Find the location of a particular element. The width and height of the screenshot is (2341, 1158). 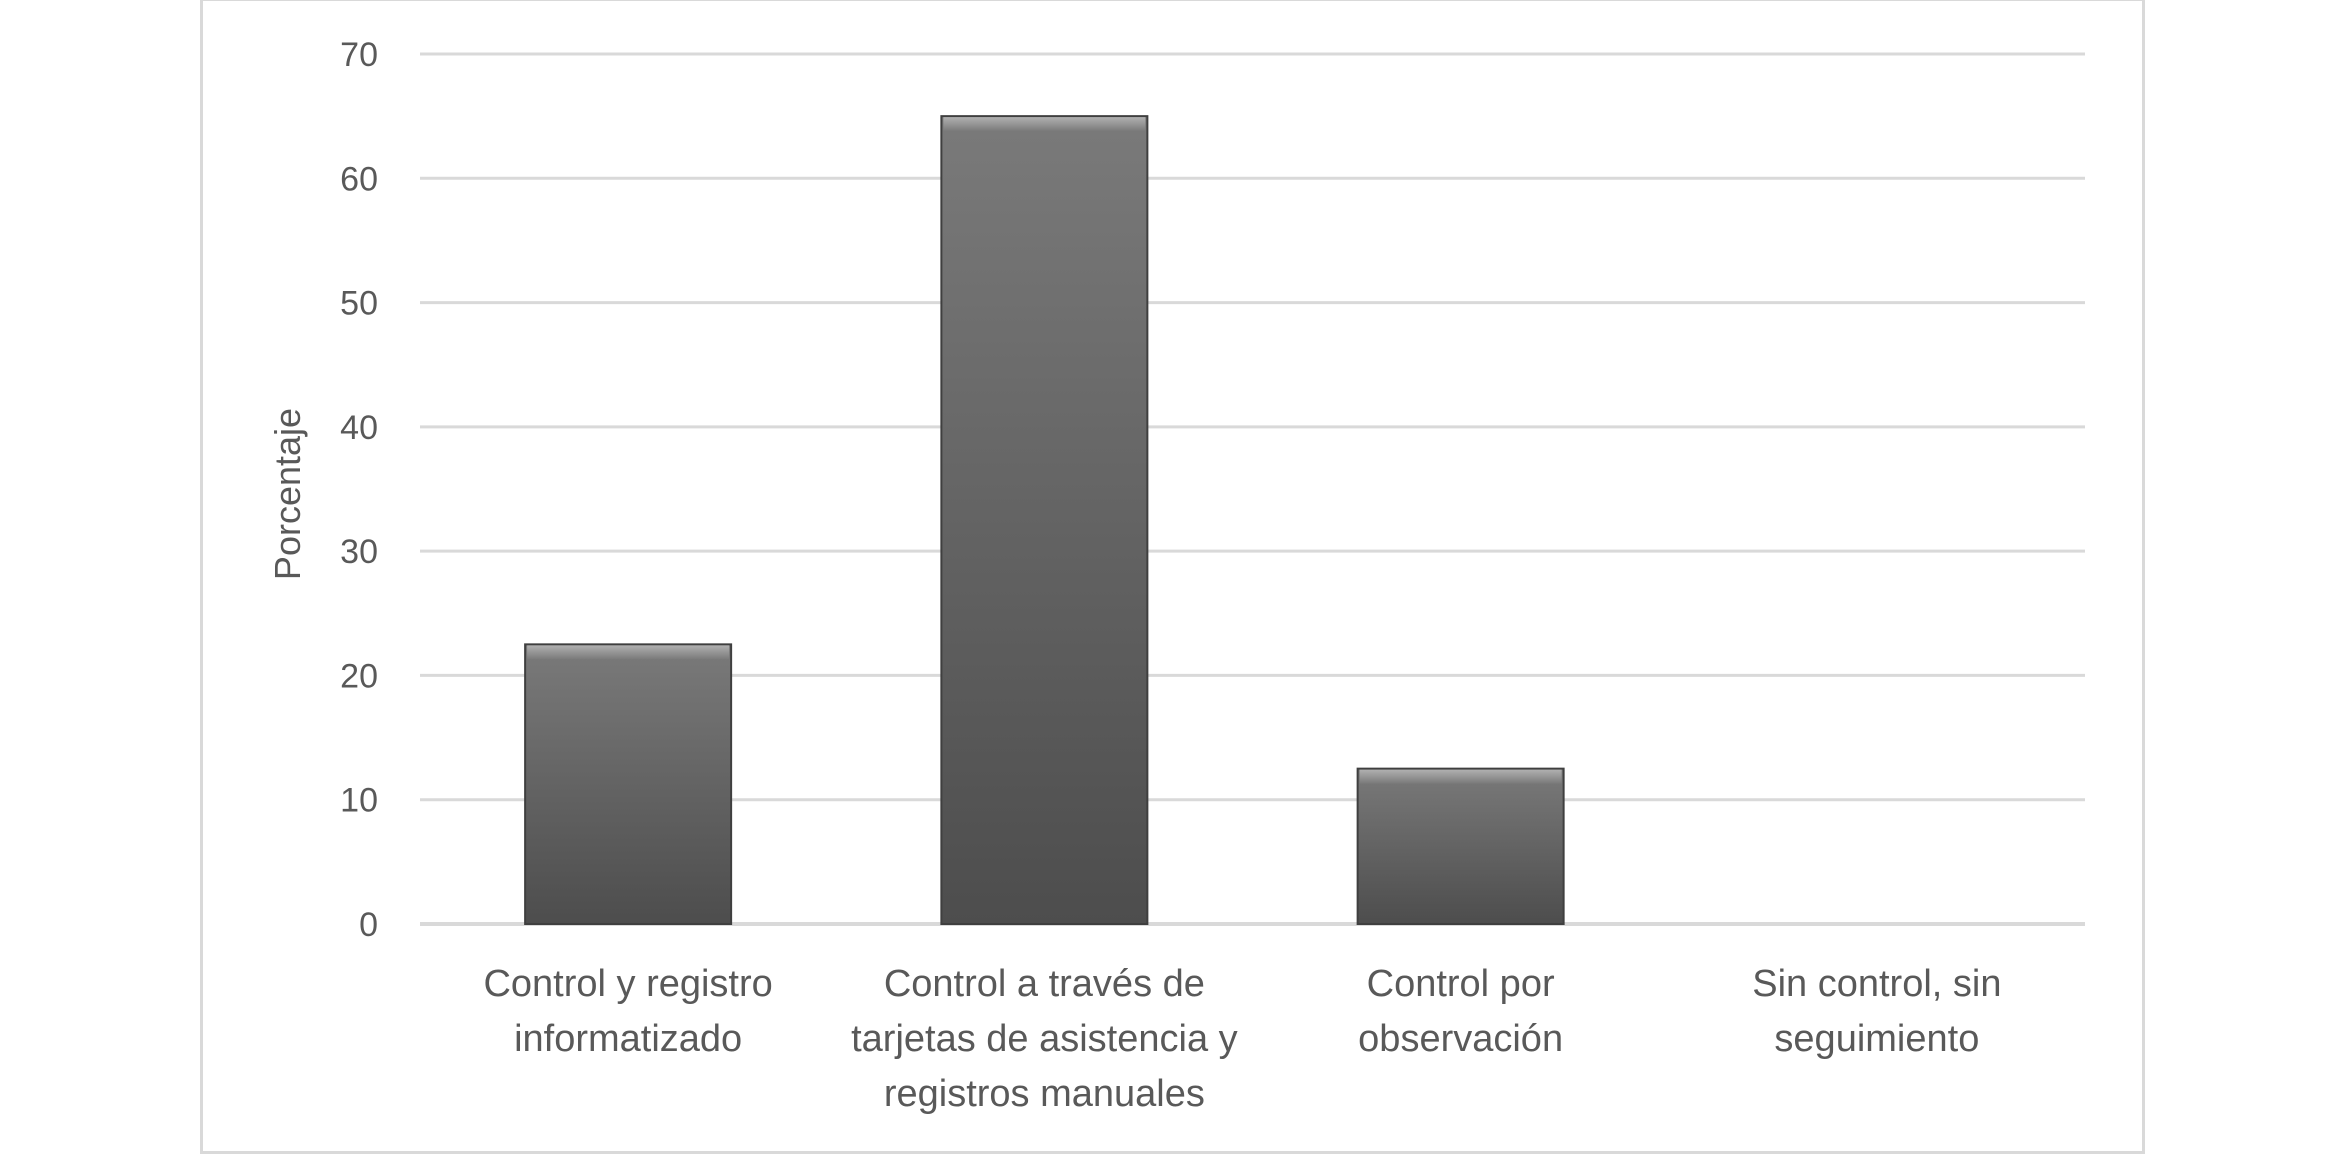

y-axis-title: Porcentaje is located at coordinates (287, 494).